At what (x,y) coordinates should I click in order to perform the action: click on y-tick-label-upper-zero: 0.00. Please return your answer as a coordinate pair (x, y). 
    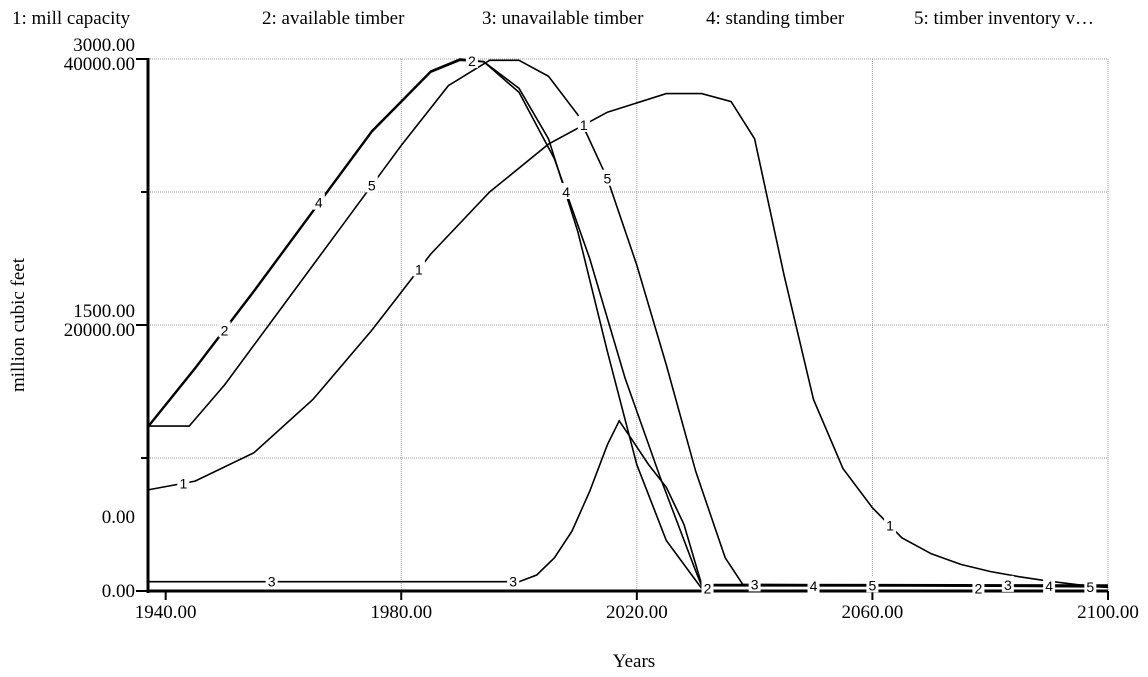
    Looking at the image, I should click on (118, 517).